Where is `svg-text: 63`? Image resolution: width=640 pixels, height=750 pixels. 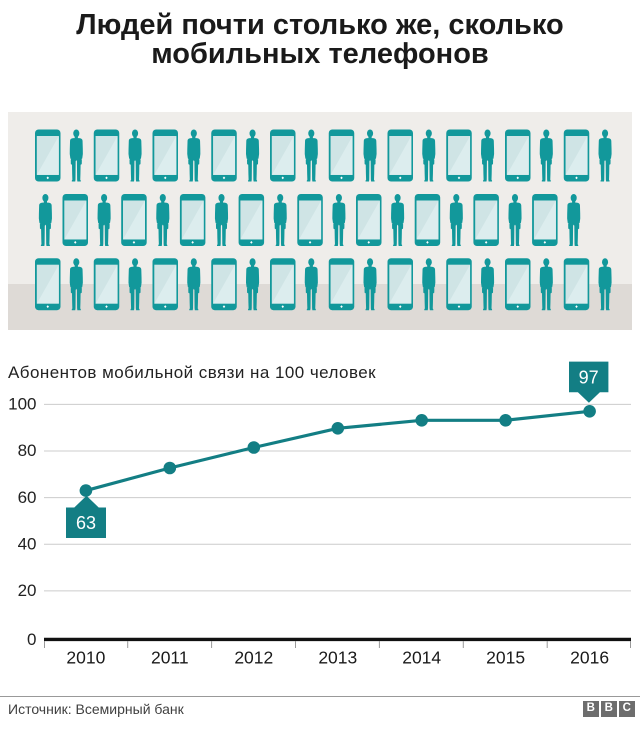
svg-text: 63 is located at coordinates (86, 523).